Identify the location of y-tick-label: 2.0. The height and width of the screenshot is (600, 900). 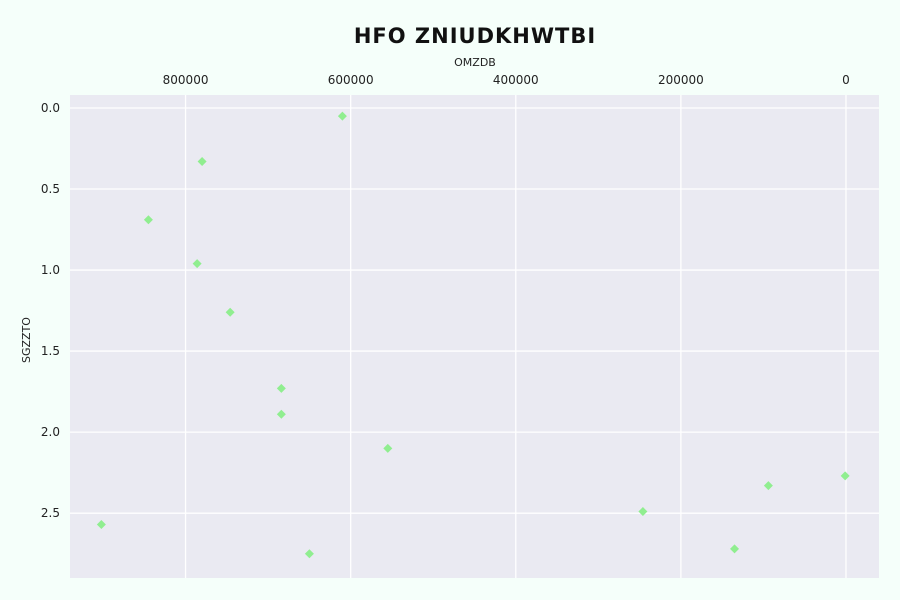
(50, 432).